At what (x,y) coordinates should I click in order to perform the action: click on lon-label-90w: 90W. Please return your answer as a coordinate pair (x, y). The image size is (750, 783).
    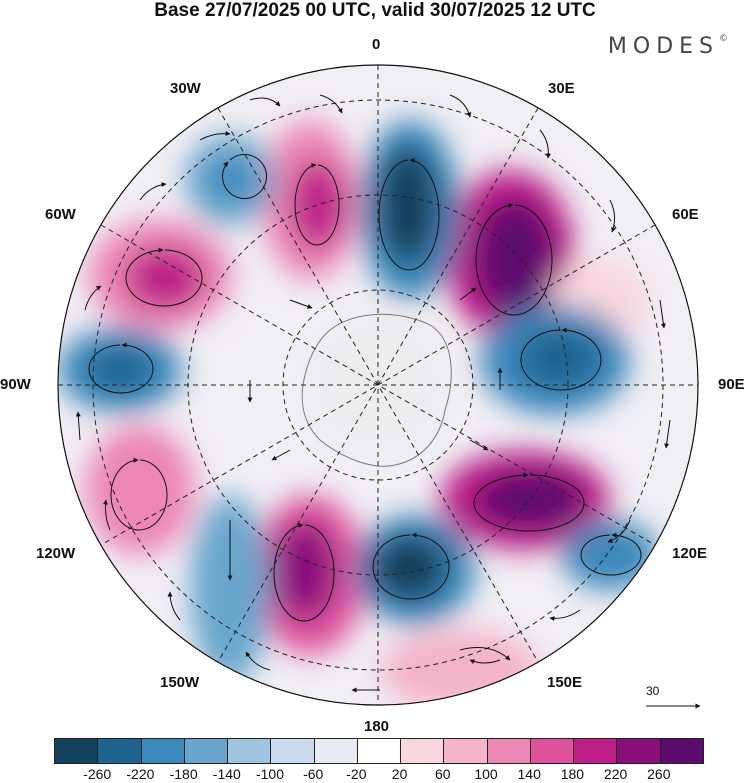
    Looking at the image, I should click on (15, 384).